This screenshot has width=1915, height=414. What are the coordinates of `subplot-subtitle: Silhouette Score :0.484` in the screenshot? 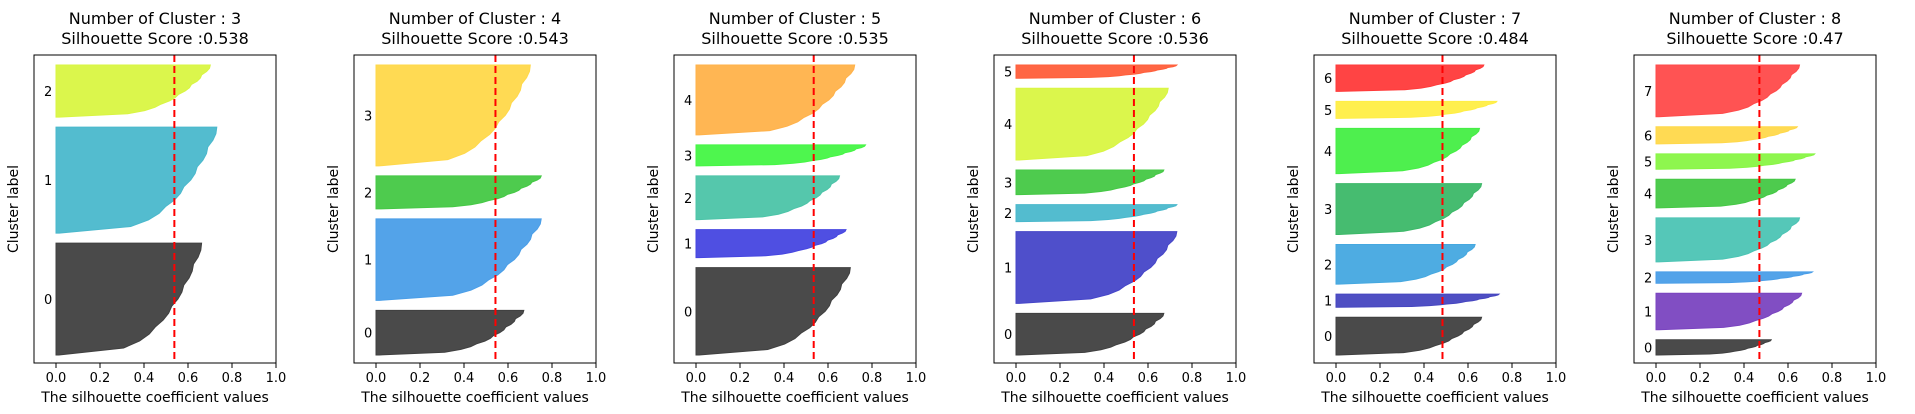 It's located at (1435, 38).